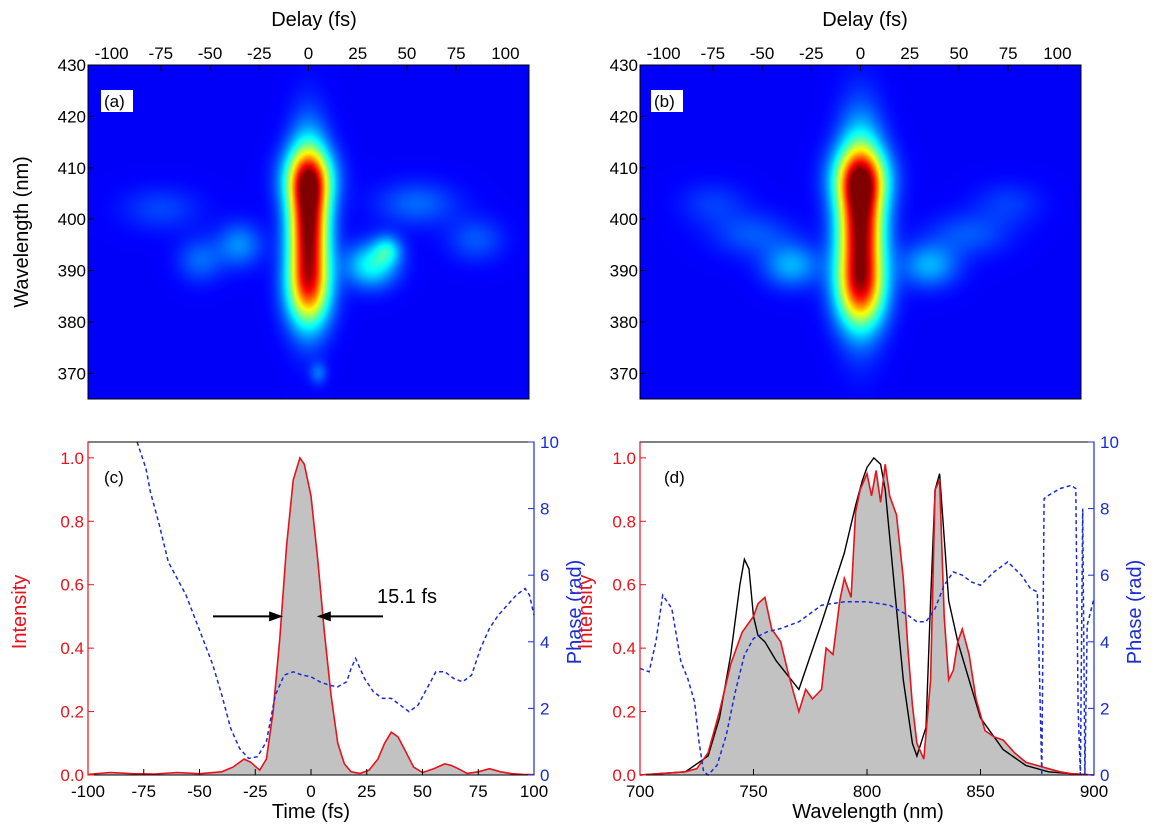 The width and height of the screenshot is (1156, 838). I want to click on panel-a-xtick-label: 0, so click(308, 53).